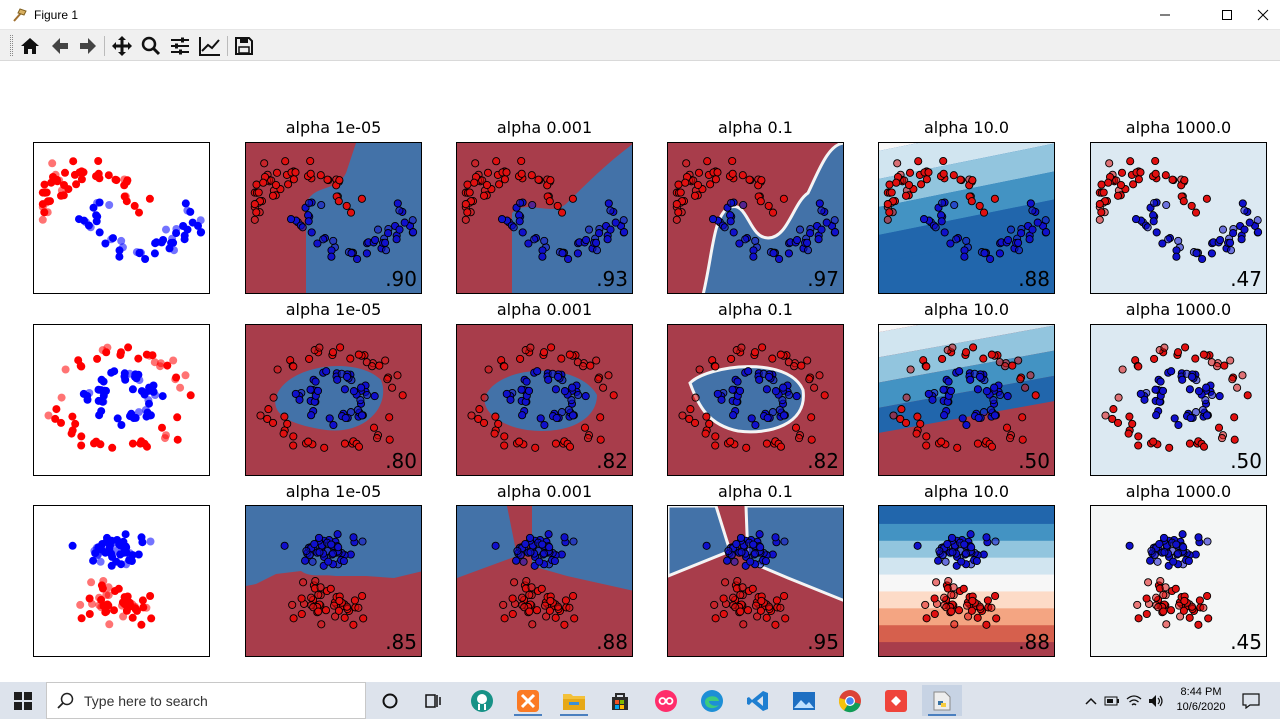  I want to click on back-button, so click(60, 46).